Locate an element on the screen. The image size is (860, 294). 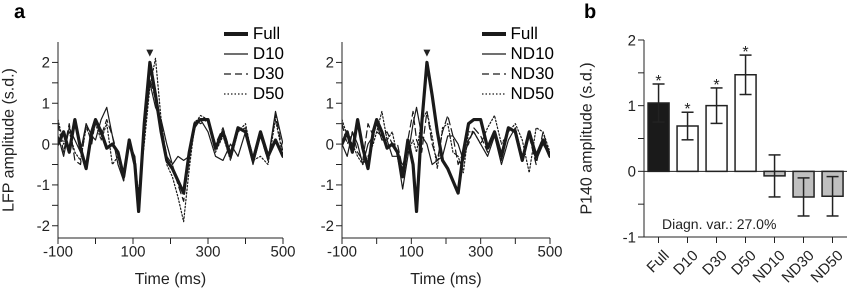
x-tick-label: Full is located at coordinates (658, 261).